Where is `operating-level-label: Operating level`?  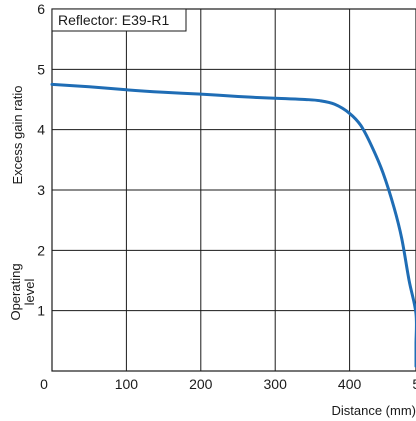 operating-level-label: Operating level is located at coordinates (22, 291).